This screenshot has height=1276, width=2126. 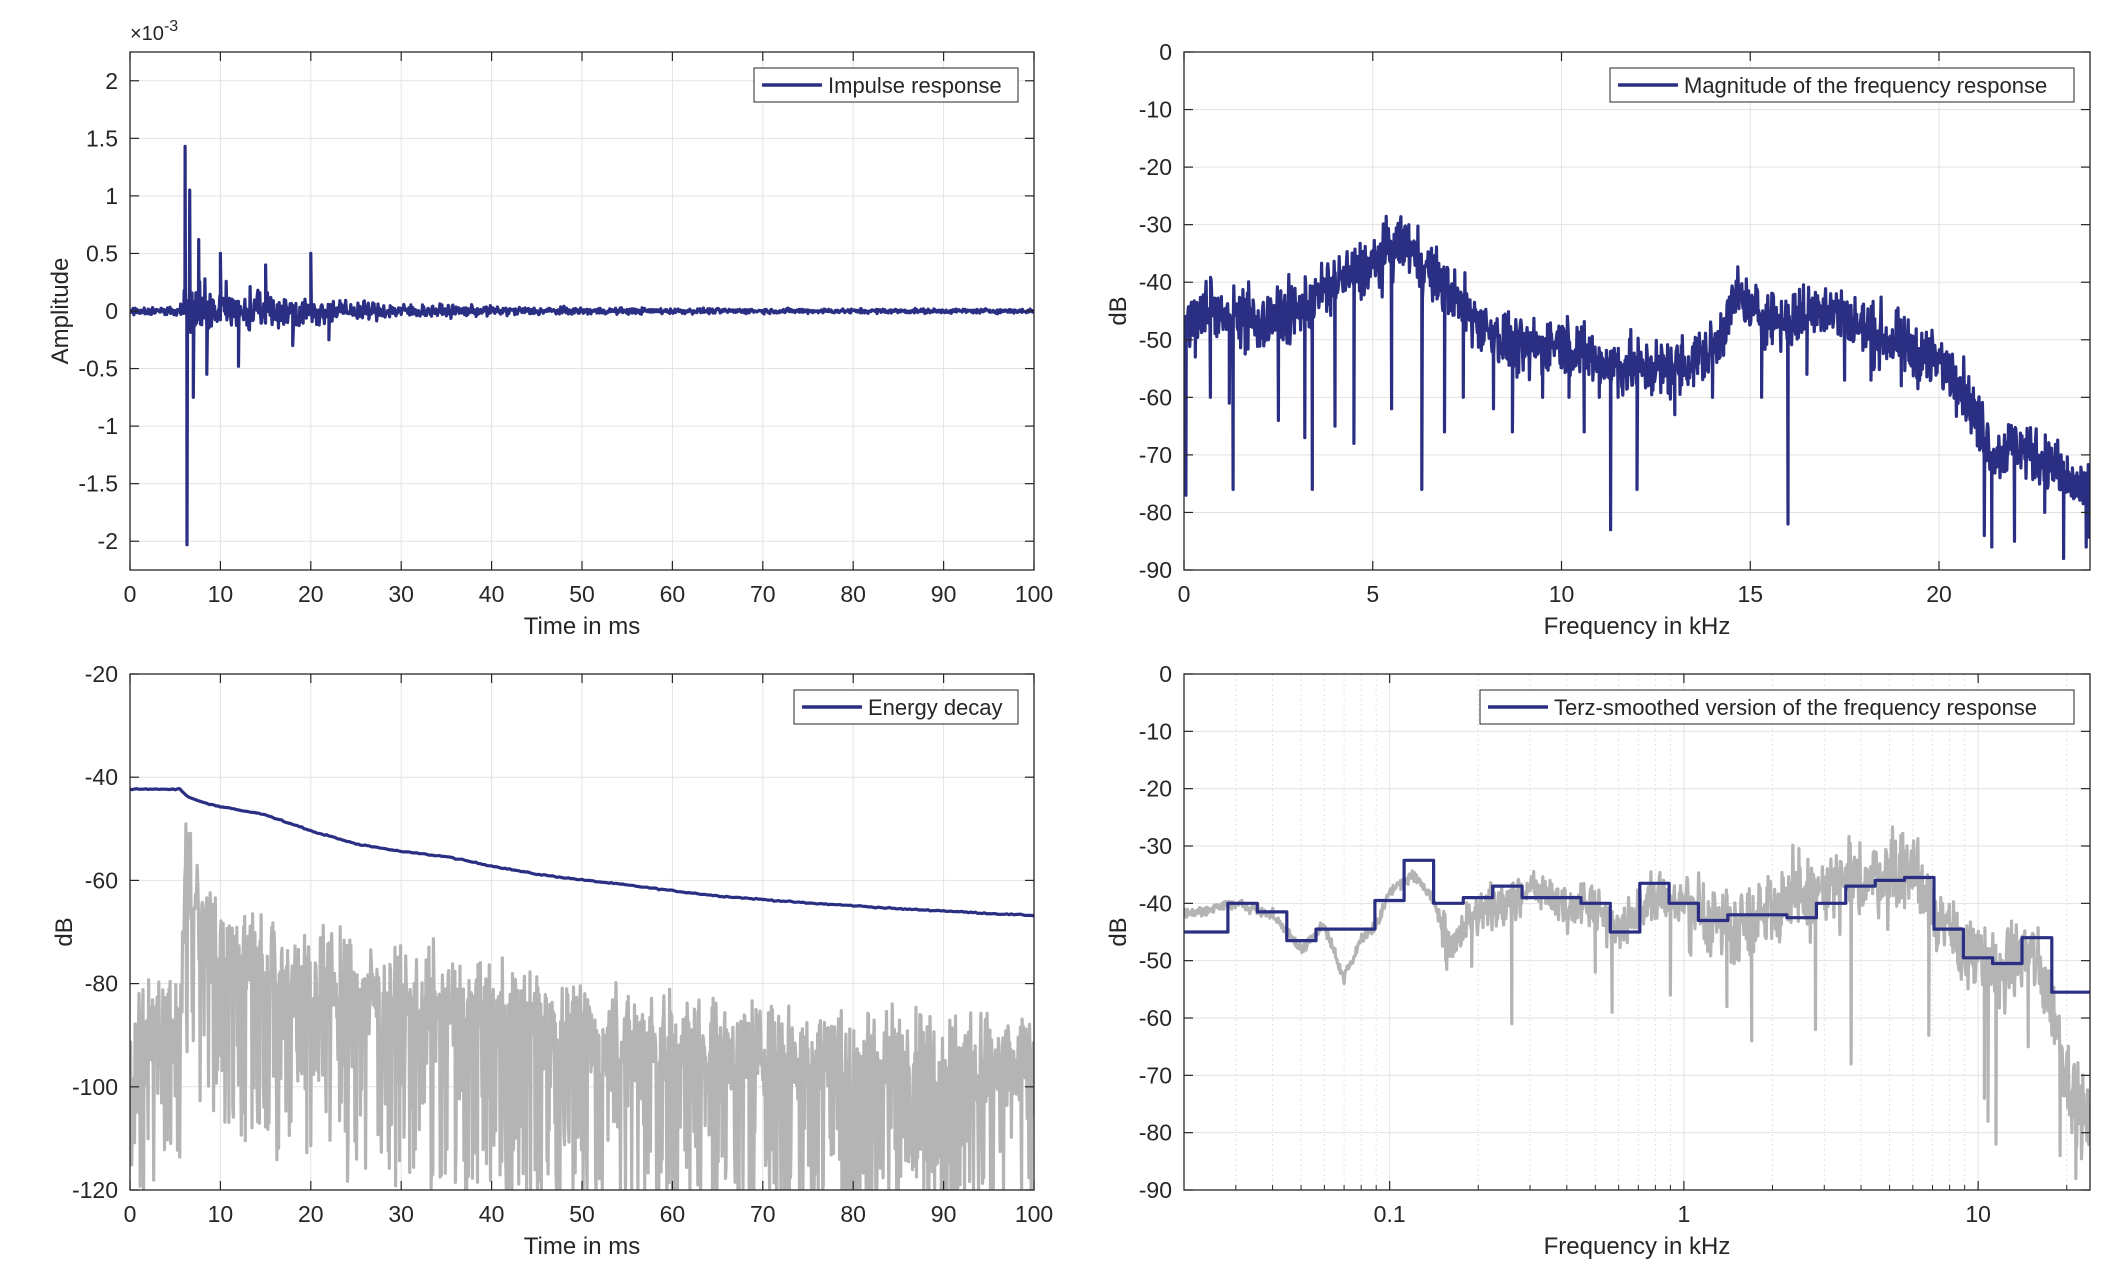 I want to click on y-tick-label: -60, so click(x=101, y=880).